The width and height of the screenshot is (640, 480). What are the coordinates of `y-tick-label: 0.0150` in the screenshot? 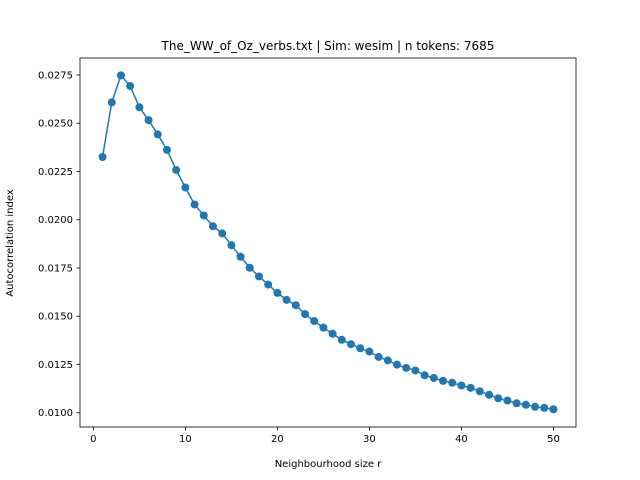 It's located at (55, 317).